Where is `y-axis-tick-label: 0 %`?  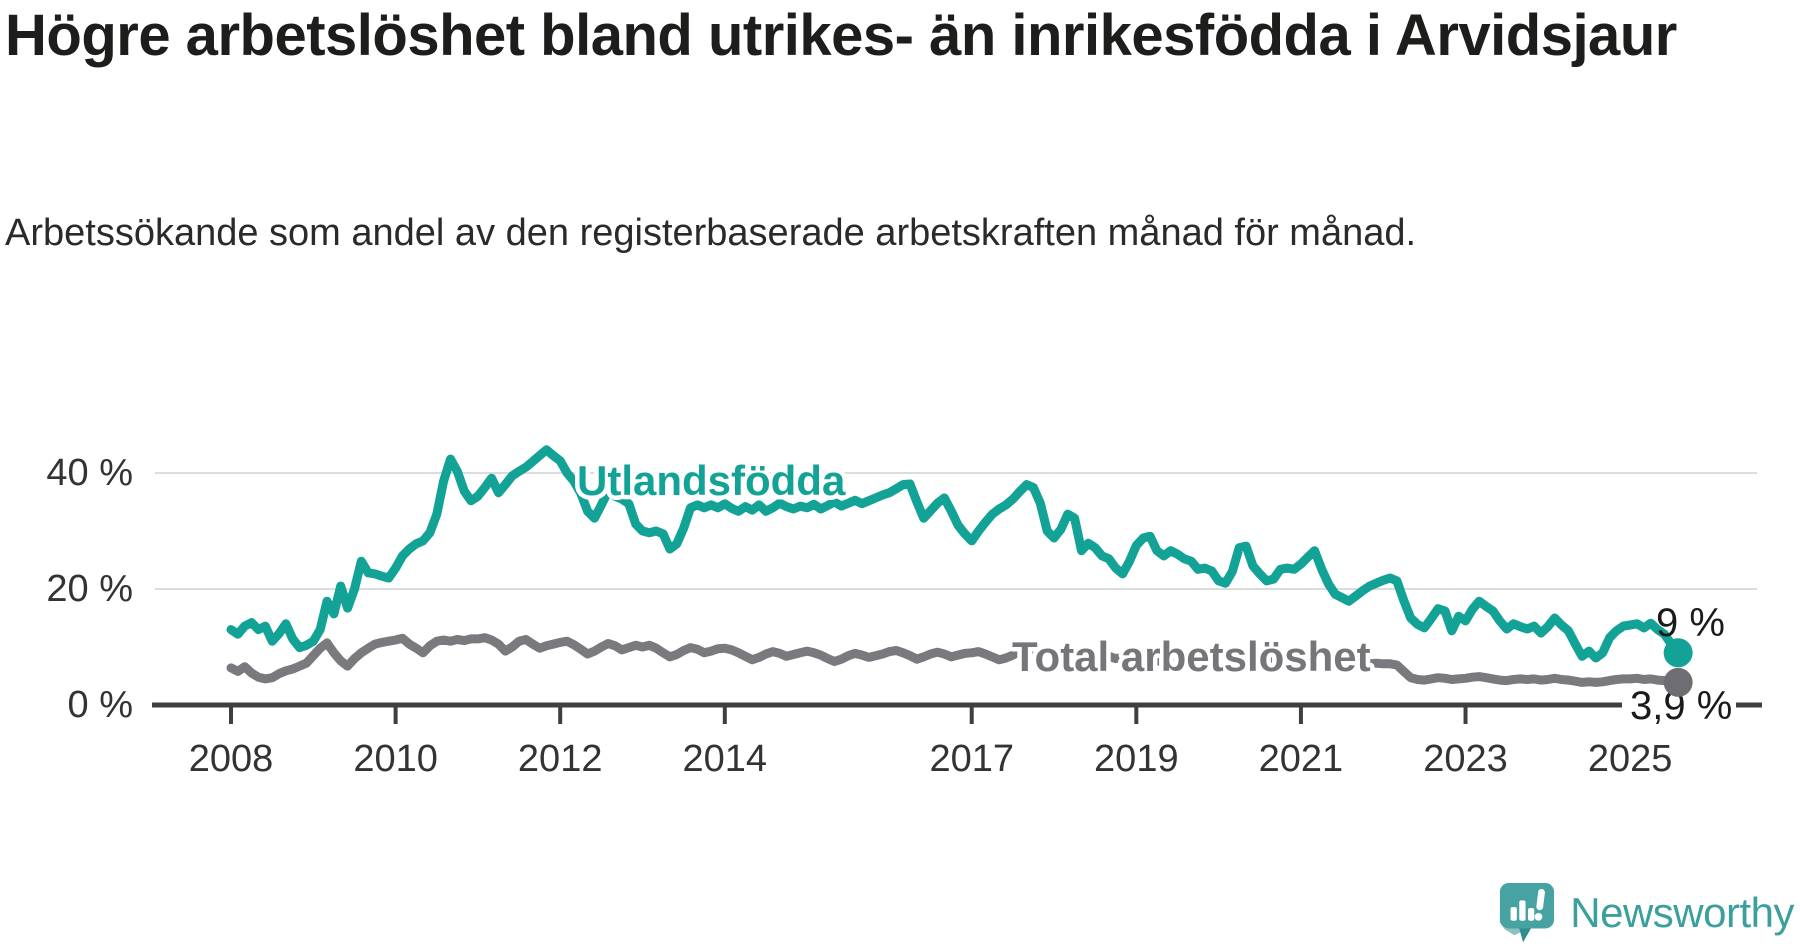
y-axis-tick-label: 0 % is located at coordinates (100, 705).